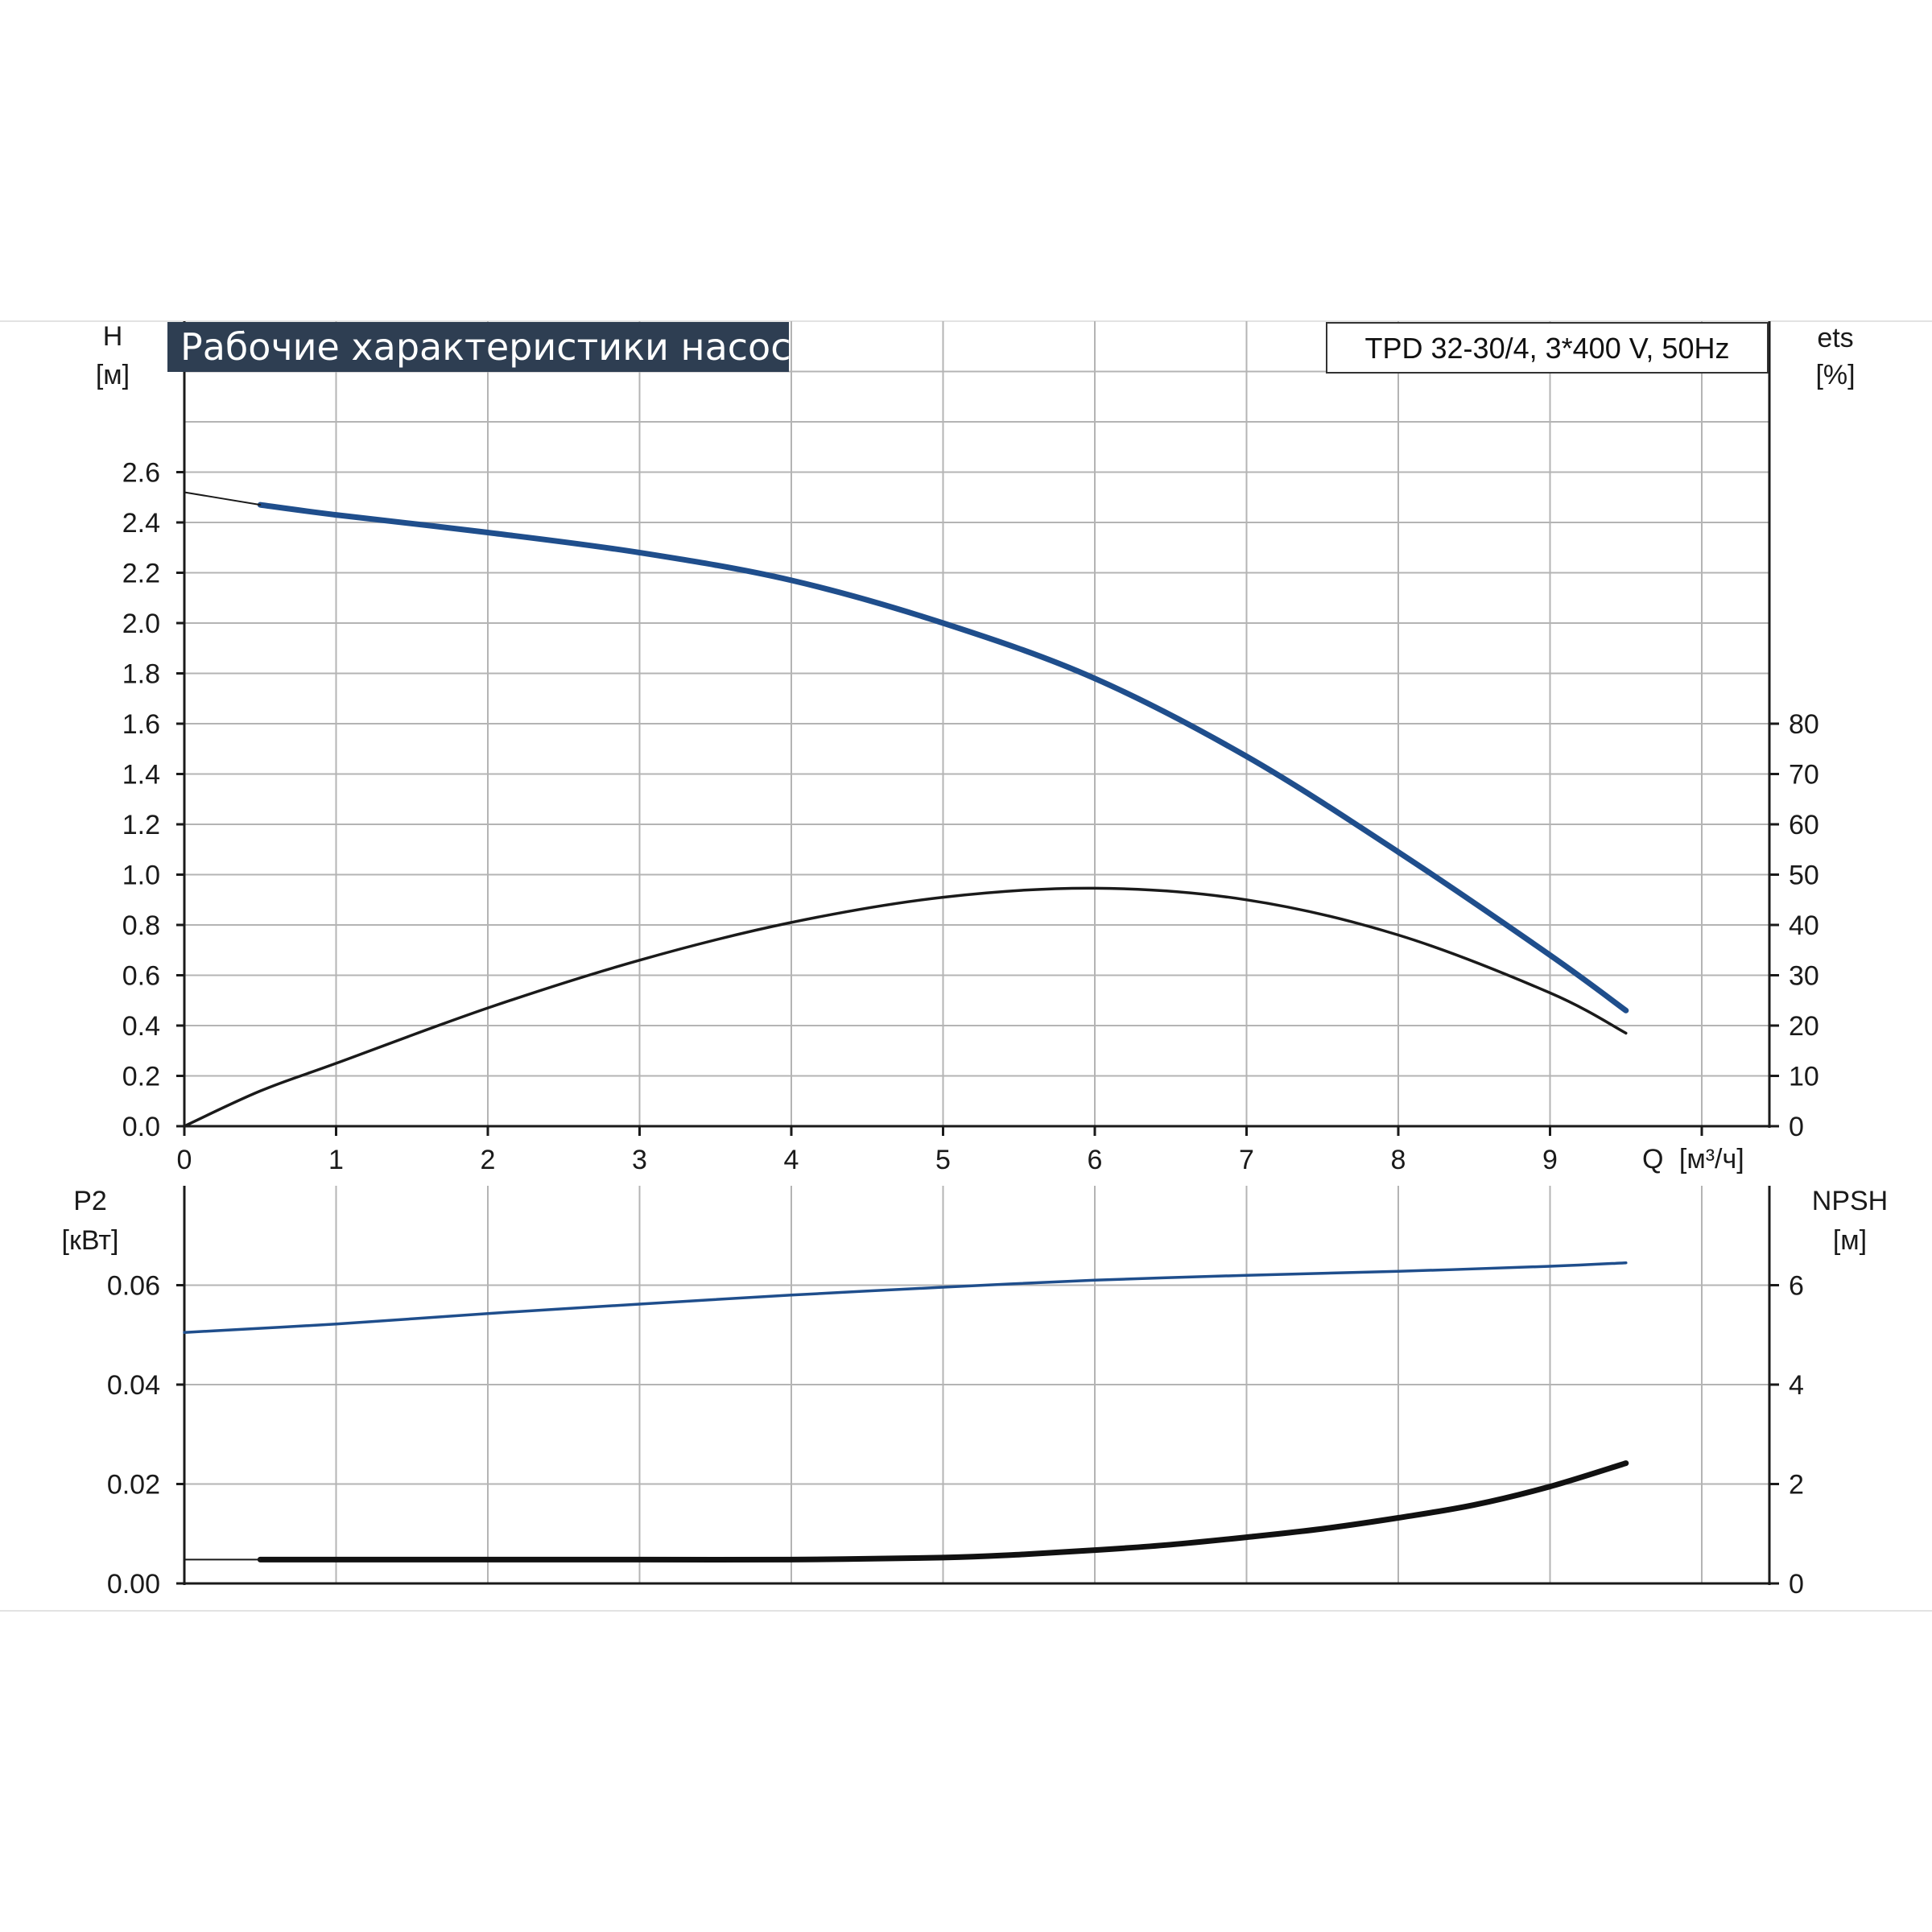 The width and height of the screenshot is (1932, 1932). I want to click on p2-axis-unit: [кВт], so click(90, 1240).